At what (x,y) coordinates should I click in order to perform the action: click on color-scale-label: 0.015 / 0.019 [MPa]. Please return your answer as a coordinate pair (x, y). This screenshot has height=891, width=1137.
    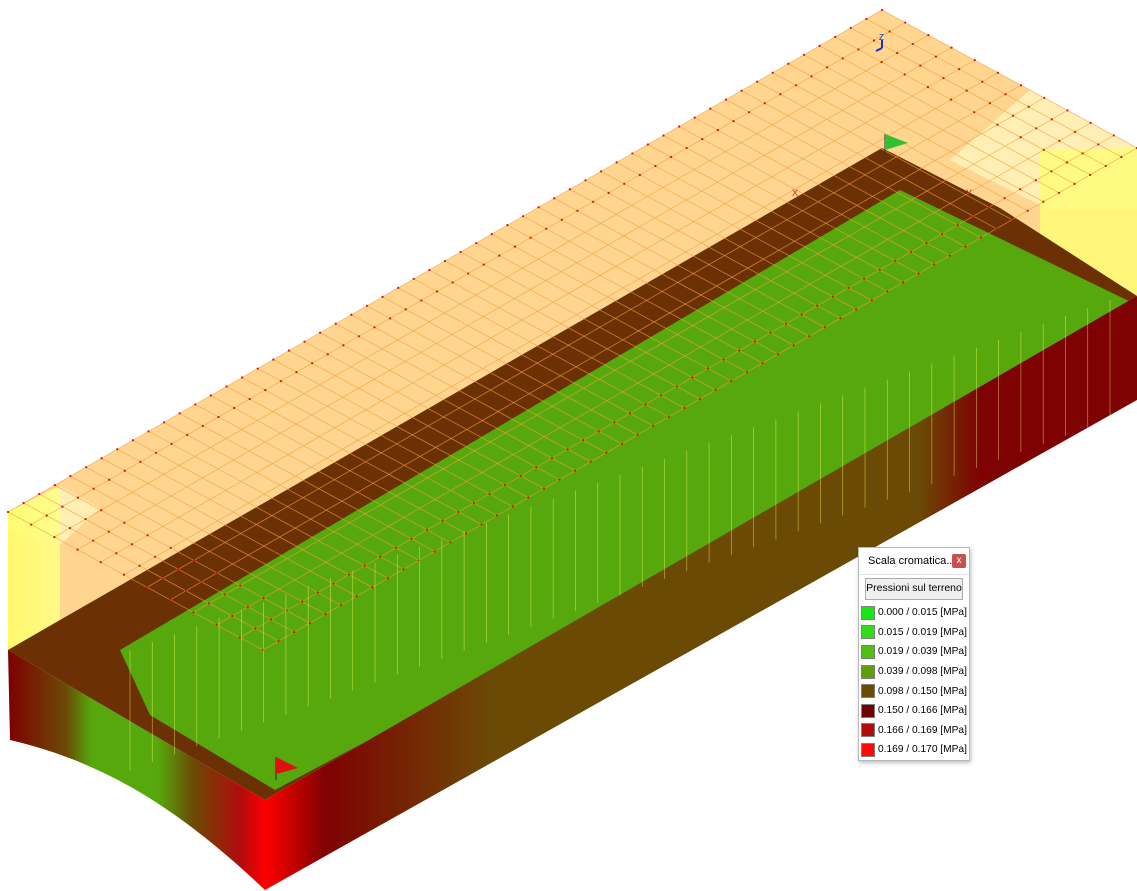
    Looking at the image, I should click on (922, 632).